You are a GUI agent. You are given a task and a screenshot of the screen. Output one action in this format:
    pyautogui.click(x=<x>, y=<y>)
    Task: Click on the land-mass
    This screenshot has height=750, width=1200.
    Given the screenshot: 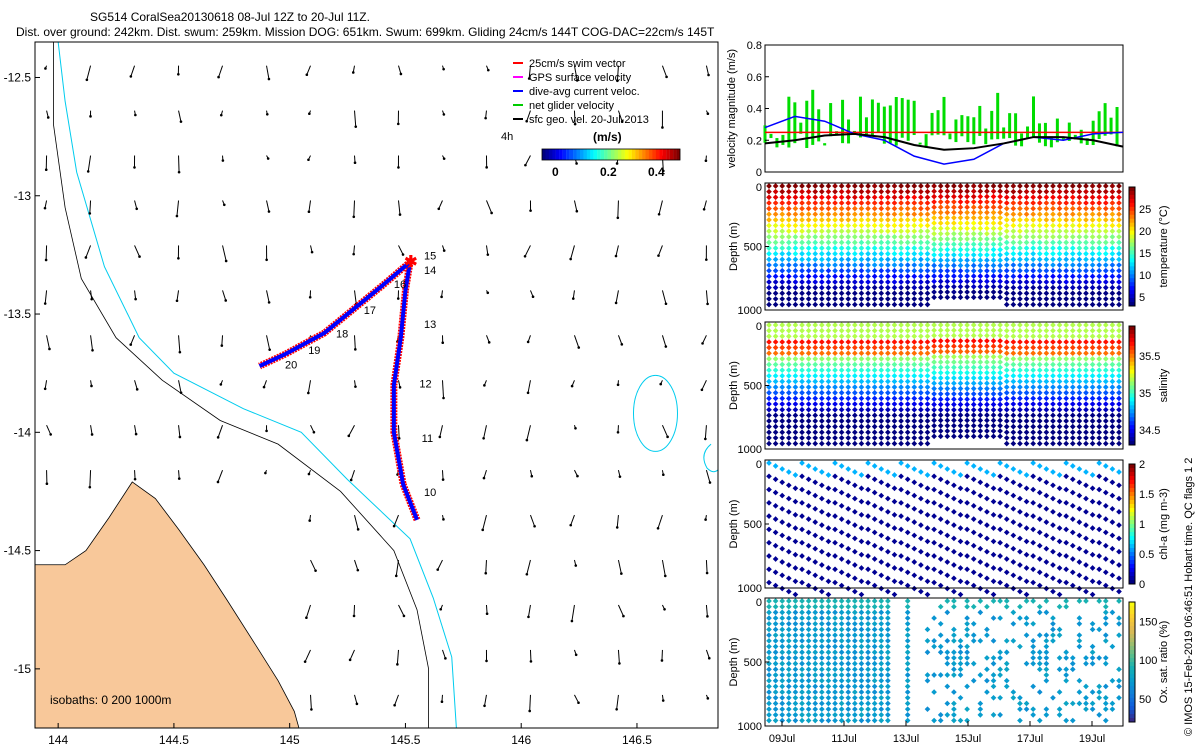 What is the action you would take?
    pyautogui.click(x=167, y=604)
    